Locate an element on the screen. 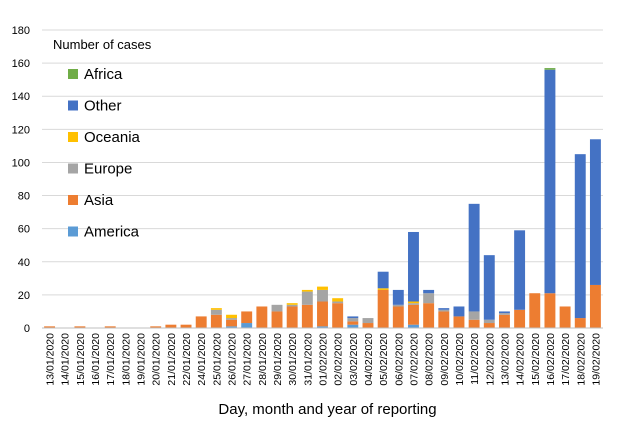 The image size is (619, 427). x-tick-label: 07/02/2020 is located at coordinates (414, 359).